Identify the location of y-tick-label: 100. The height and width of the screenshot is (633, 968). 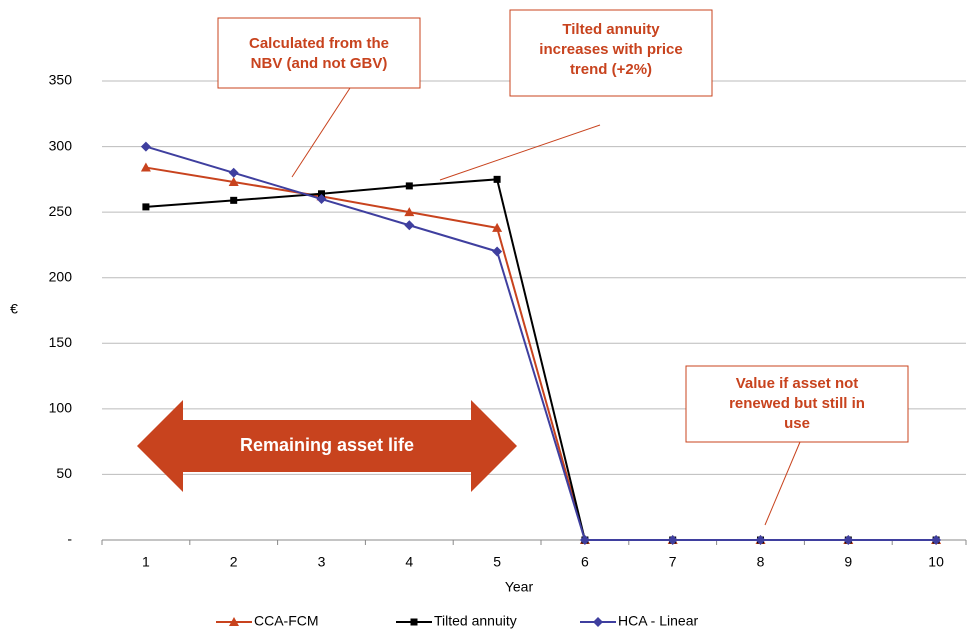
(61, 408).